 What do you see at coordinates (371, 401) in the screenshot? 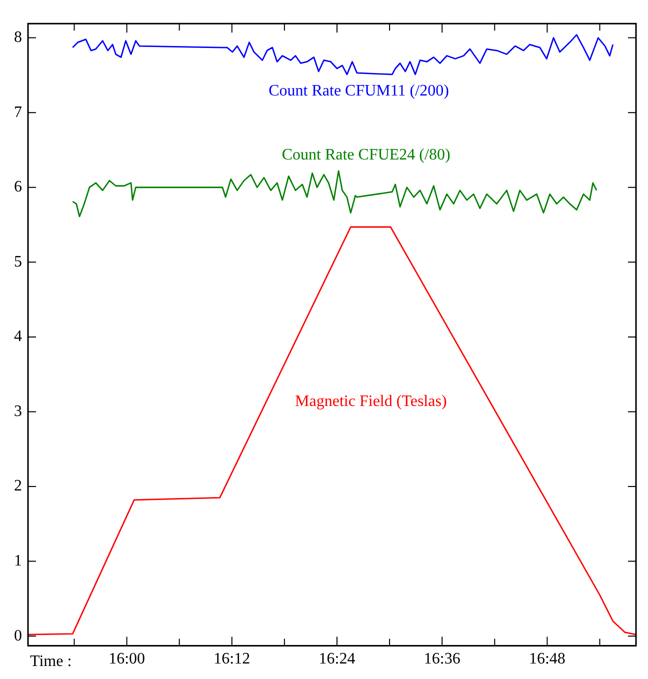
I see `series-label: Magnetic Field (Teslas)` at bounding box center [371, 401].